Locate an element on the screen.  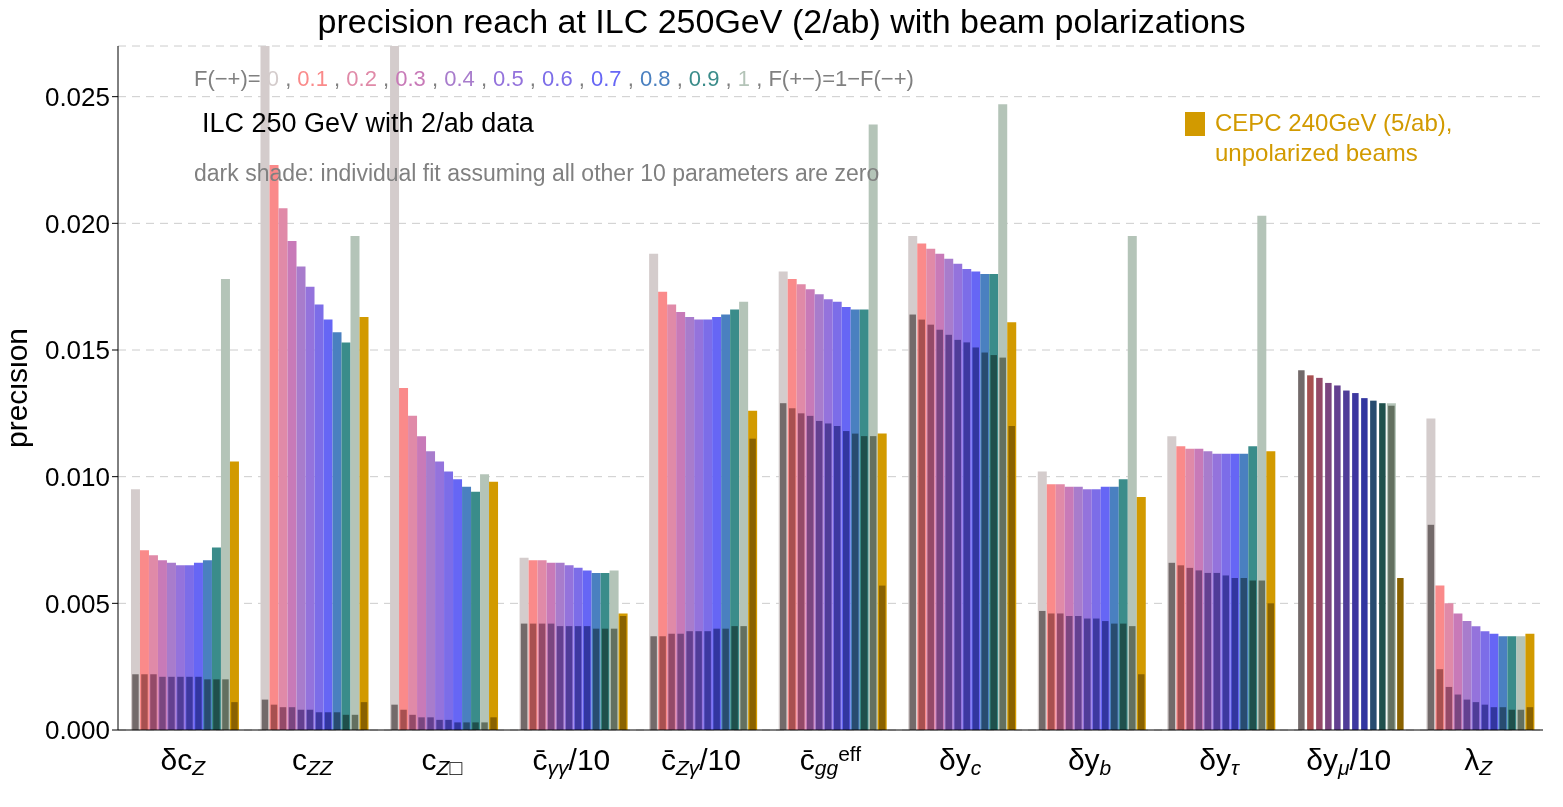
text: 0.8 is located at coordinates (655, 78).